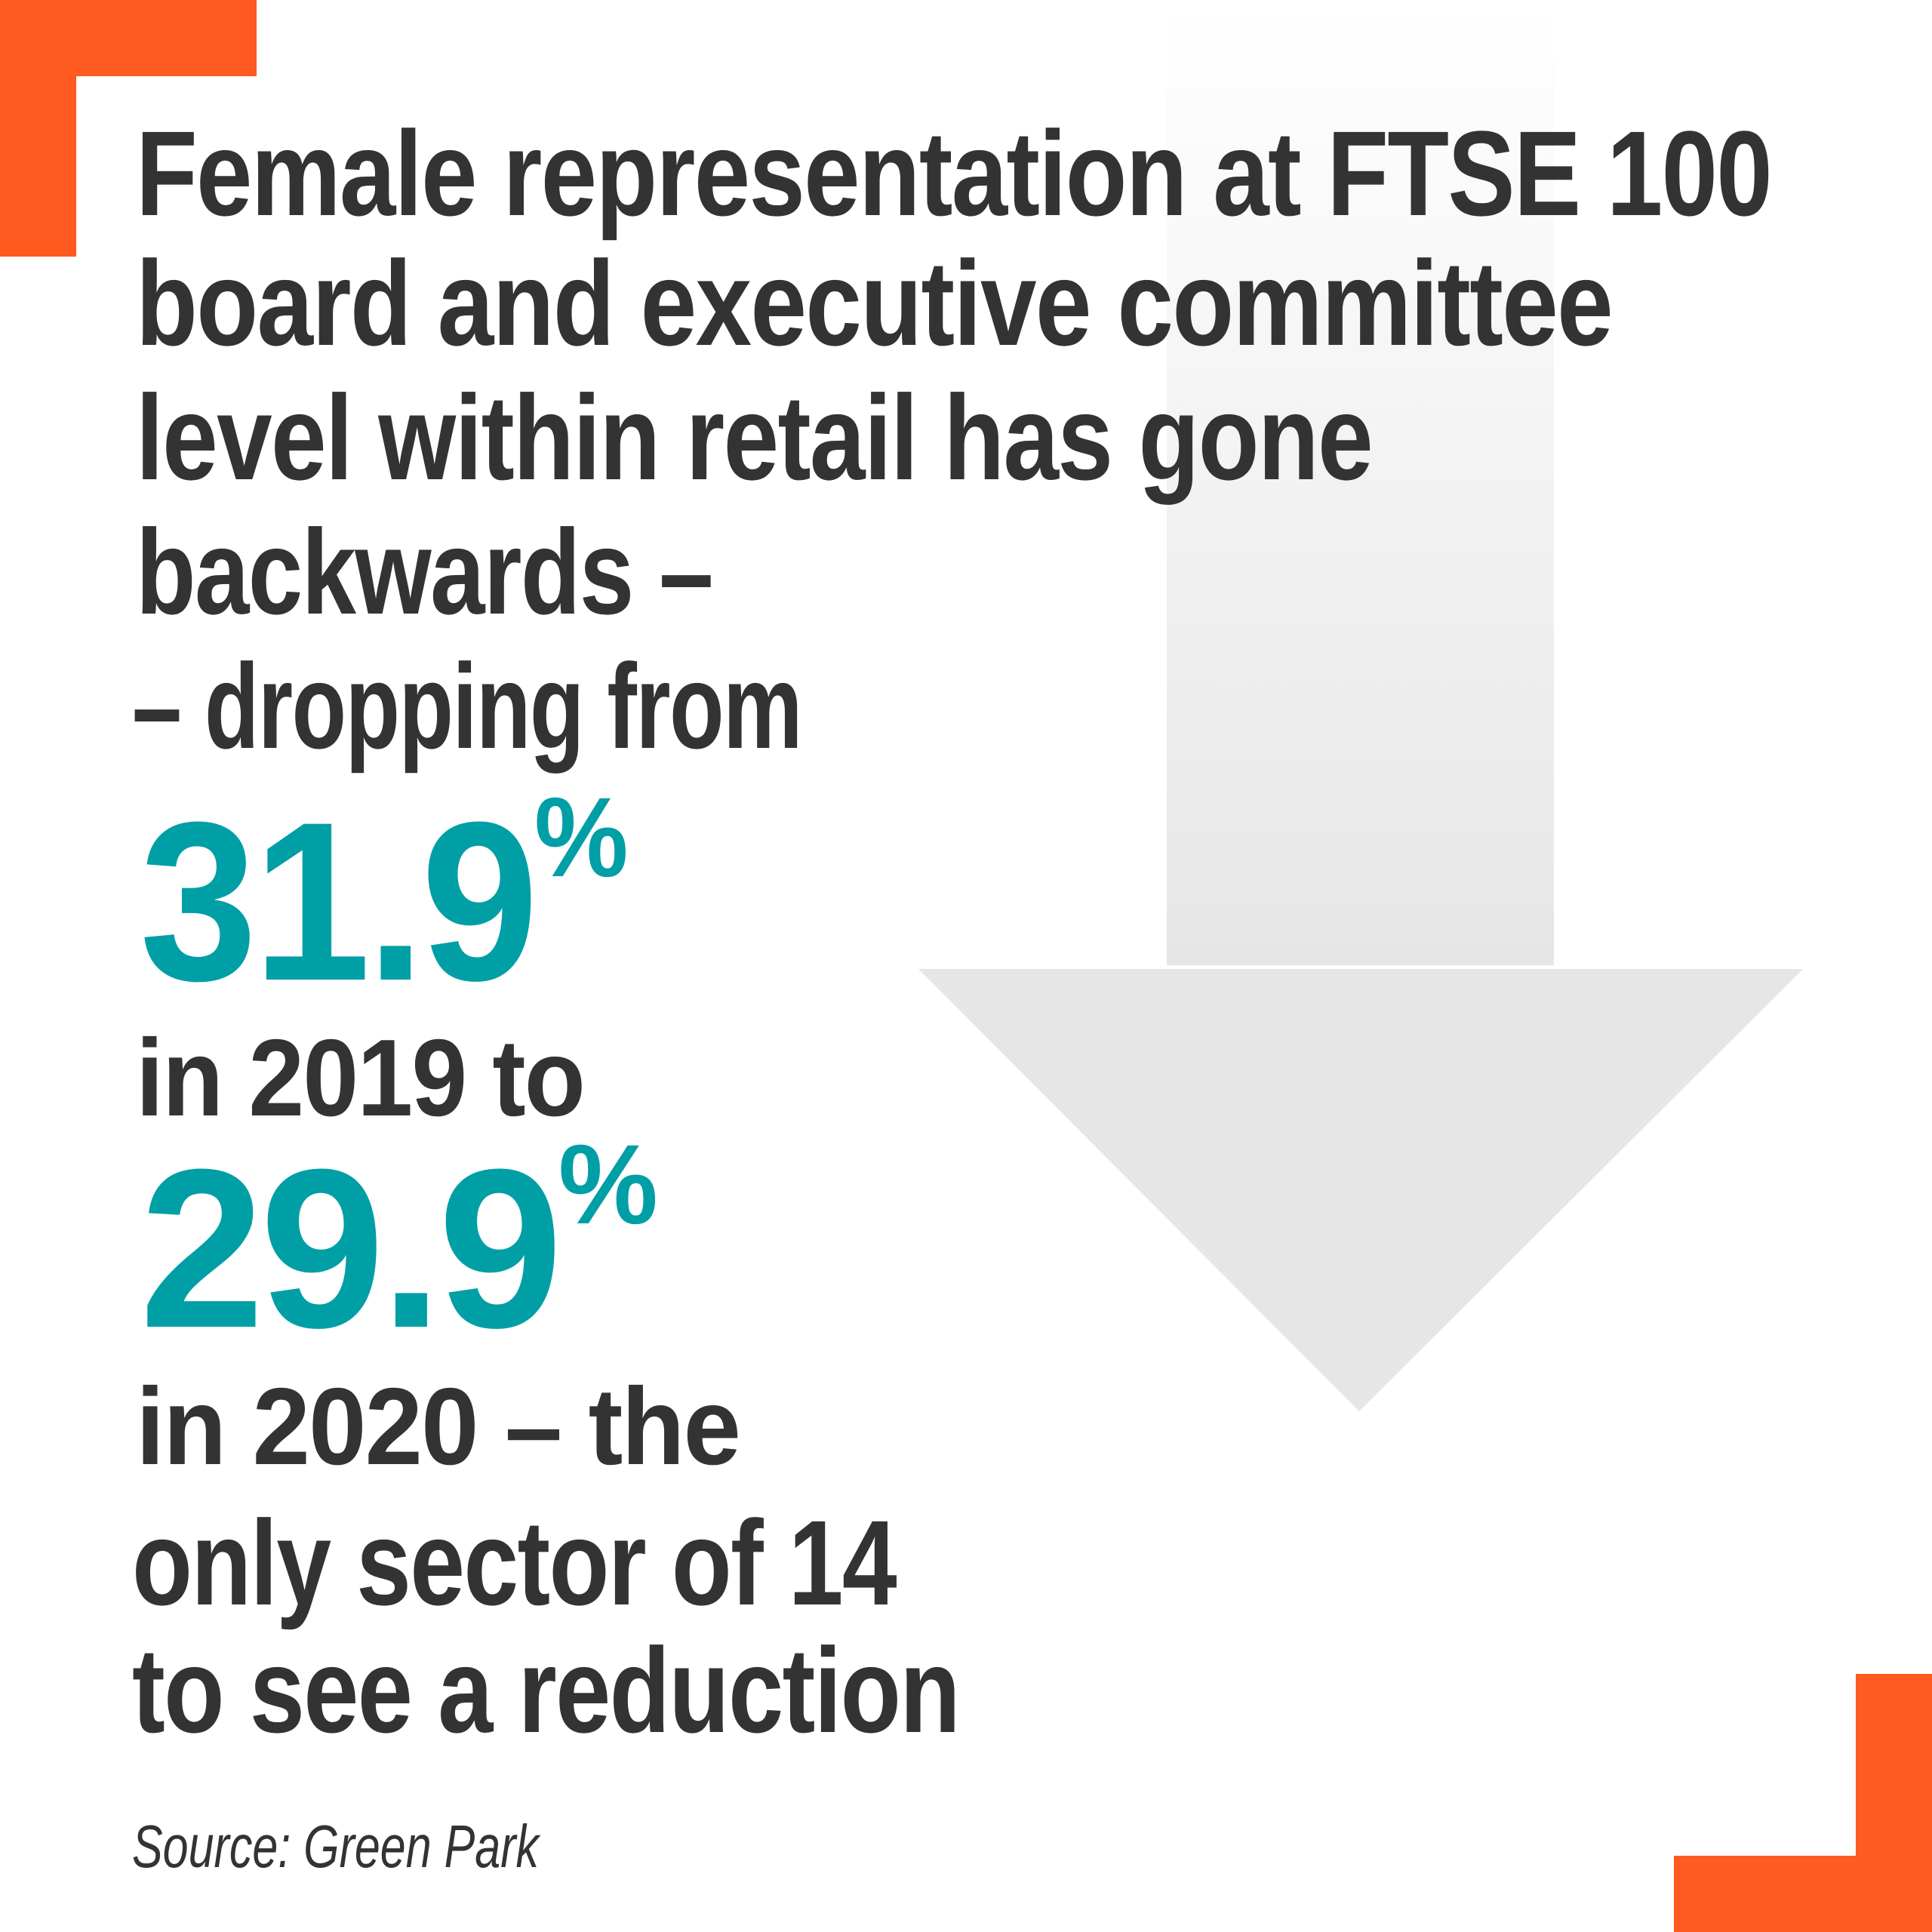 This screenshot has width=1932, height=1932. I want to click on stat-2019-unit: %, so click(581, 837).